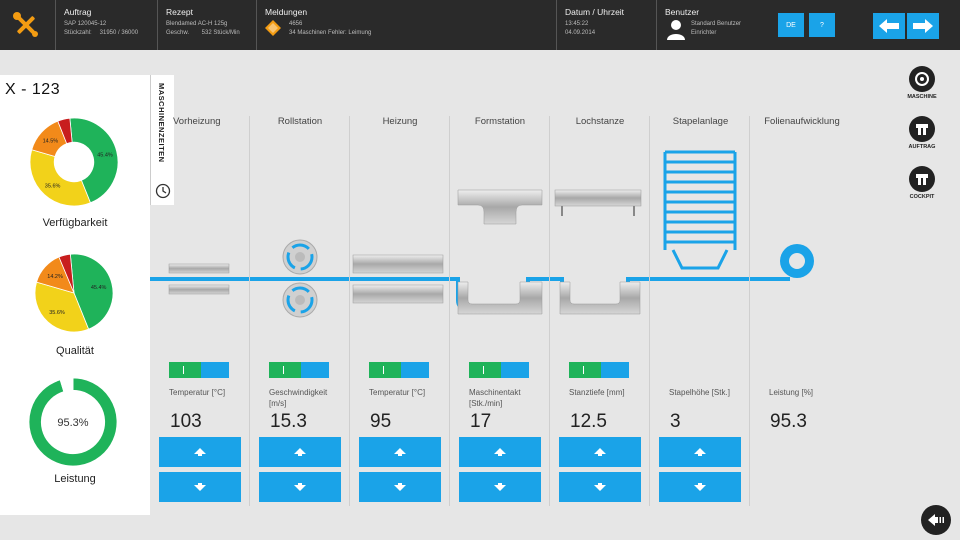 Image resolution: width=960 pixels, height=540 pixels. I want to click on machine-times-tab-label: MASCHINENZEITEN, so click(161, 123).